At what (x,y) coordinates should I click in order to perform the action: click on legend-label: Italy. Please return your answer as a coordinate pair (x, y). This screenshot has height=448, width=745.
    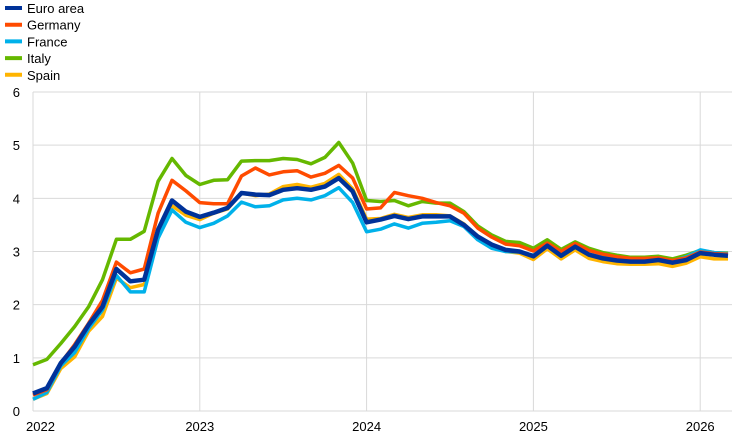
    Looking at the image, I should click on (39, 58).